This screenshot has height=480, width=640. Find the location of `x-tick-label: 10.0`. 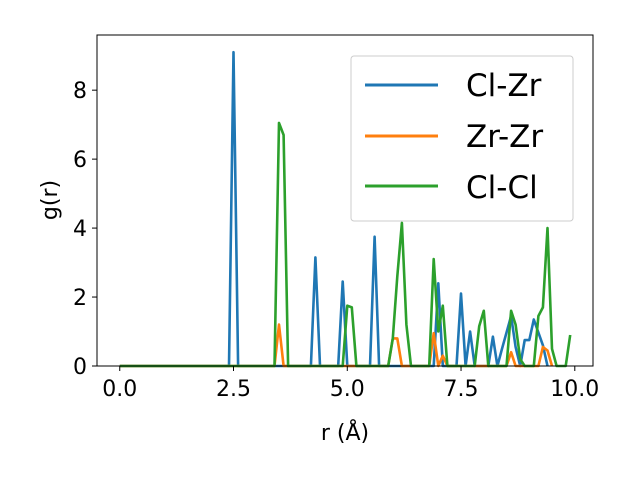

x-tick-label: 10.0 is located at coordinates (574, 389).